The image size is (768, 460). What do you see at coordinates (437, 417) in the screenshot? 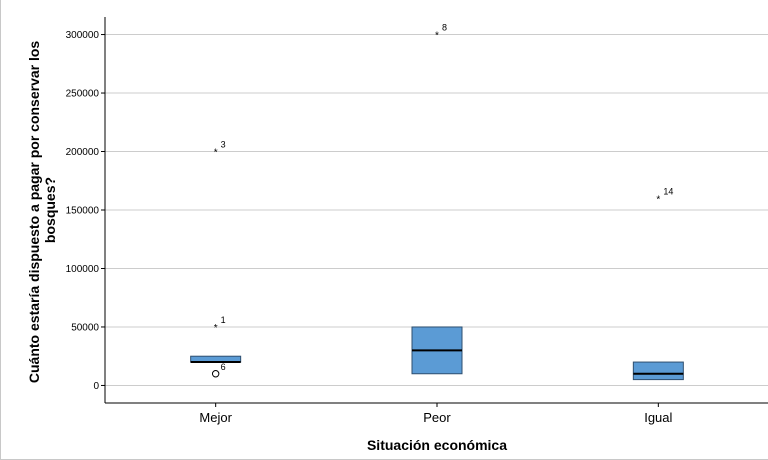
I see `x-tick-label: Peor` at bounding box center [437, 417].